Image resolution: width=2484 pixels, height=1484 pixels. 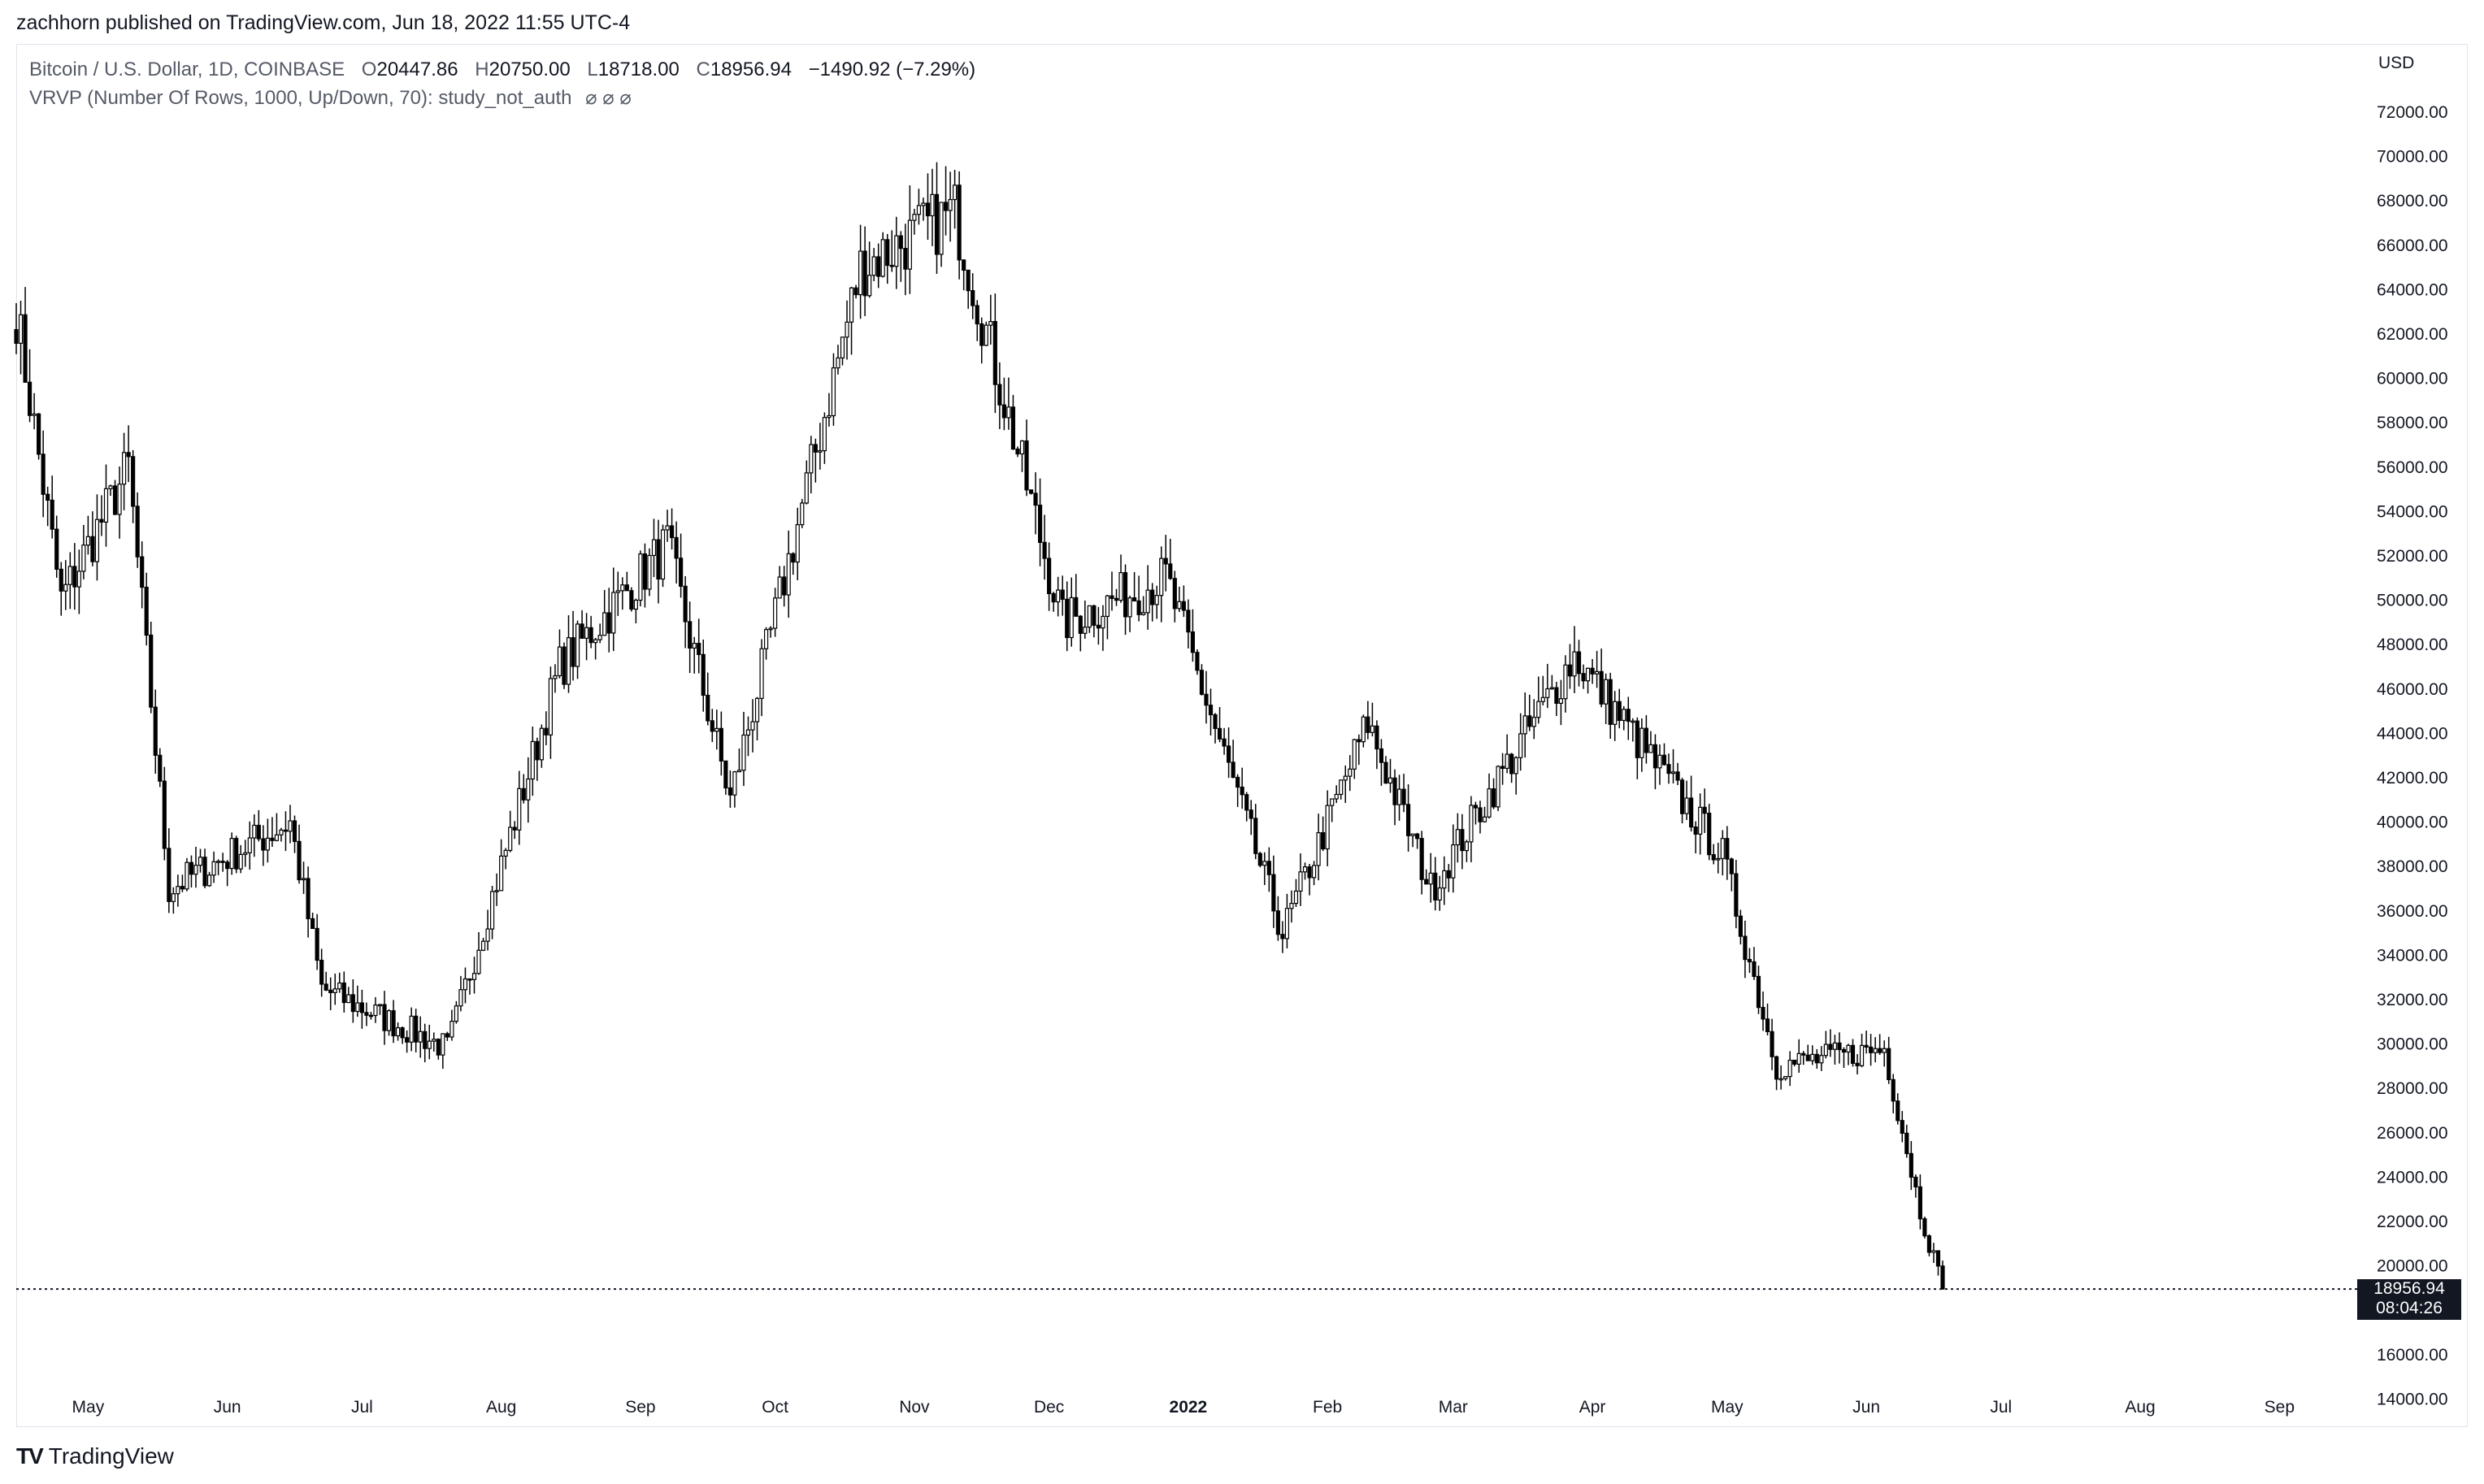 I want to click on price-tick: 28000.00, so click(x=2412, y=1088).